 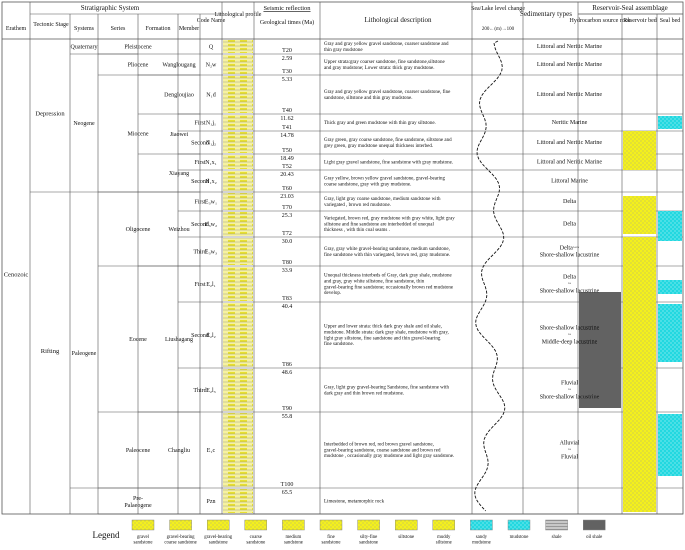 What do you see at coordinates (199, 285) in the screenshot?
I see `member-label: First` at bounding box center [199, 285].